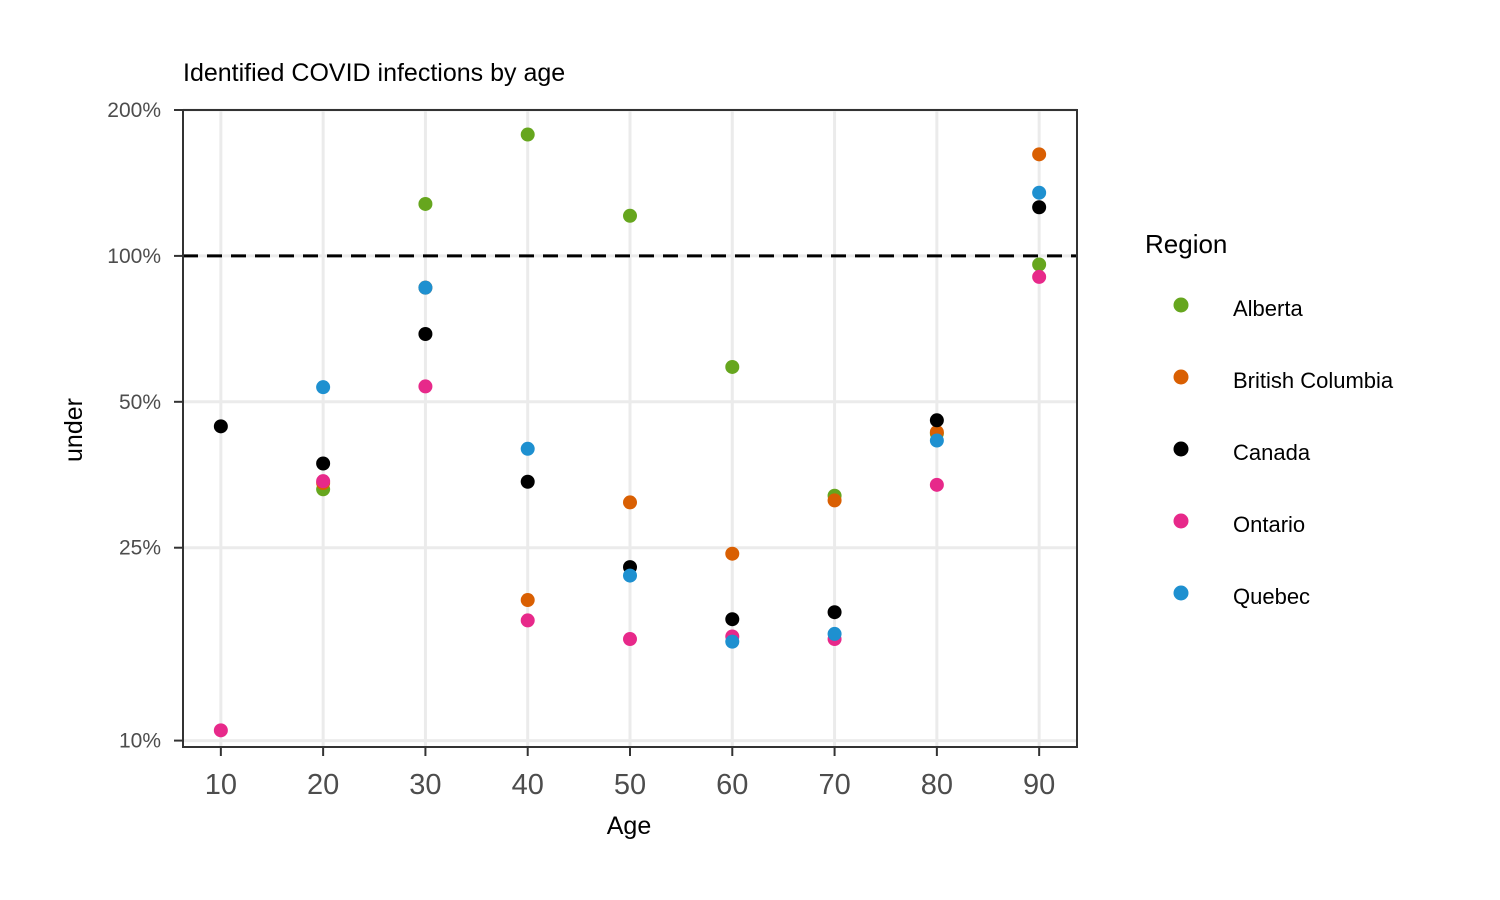 Image resolution: width=1500 pixels, height=900 pixels. I want to click on x-axis-label: Age, so click(629, 826).